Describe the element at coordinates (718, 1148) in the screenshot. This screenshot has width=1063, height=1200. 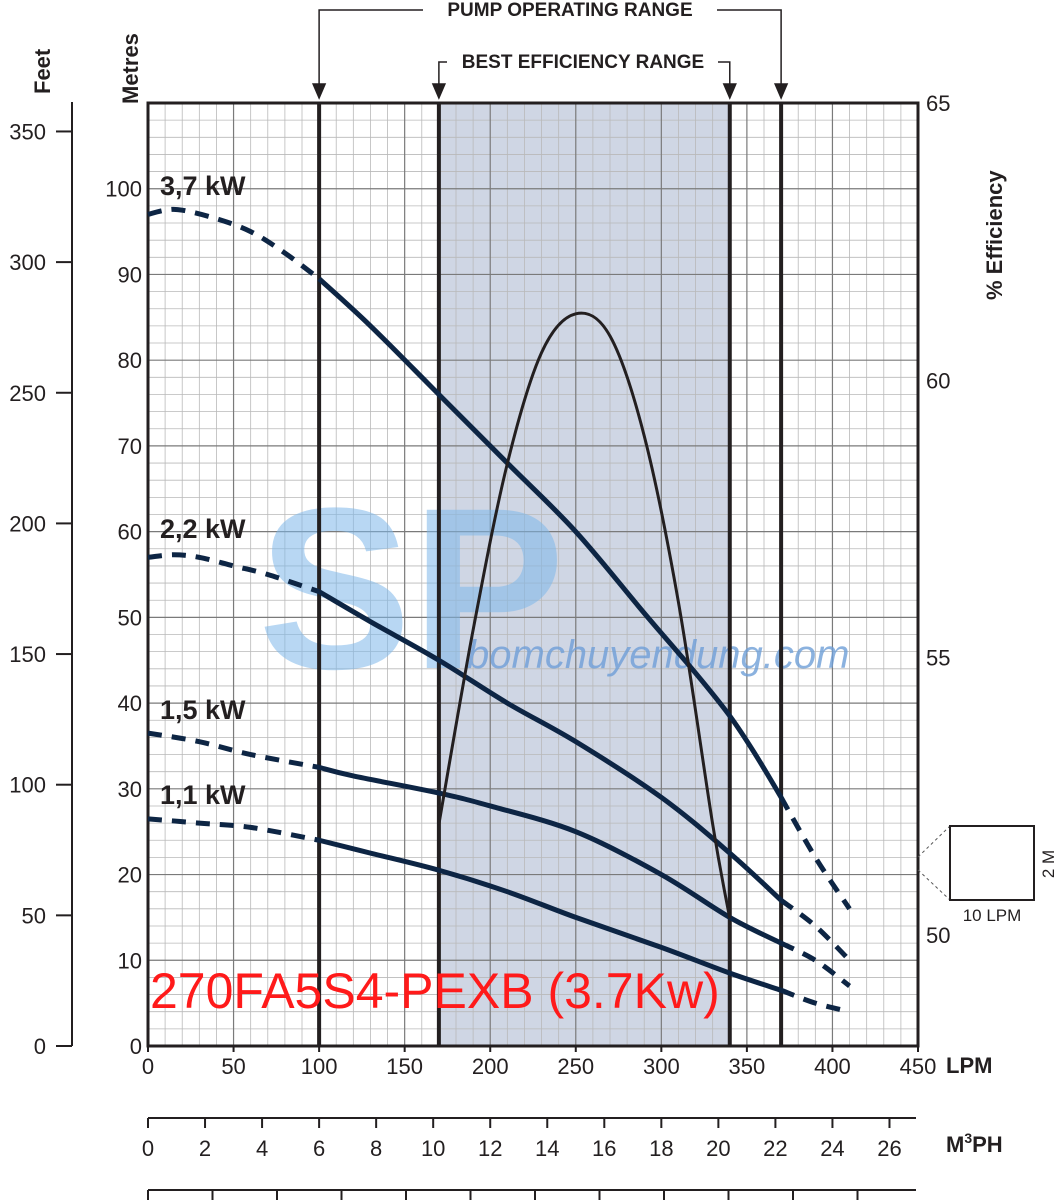
I see `m3ph-tick-label: 20` at that location.